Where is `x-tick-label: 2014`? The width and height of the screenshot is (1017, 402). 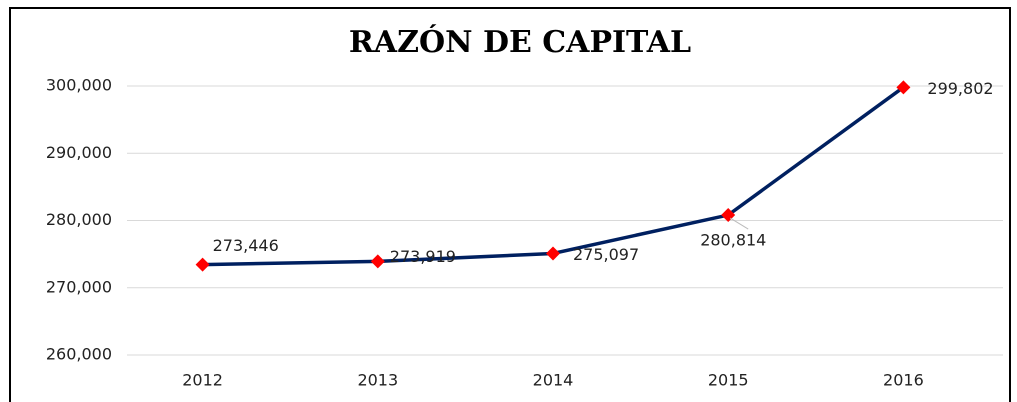 x-tick-label: 2014 is located at coordinates (553, 380).